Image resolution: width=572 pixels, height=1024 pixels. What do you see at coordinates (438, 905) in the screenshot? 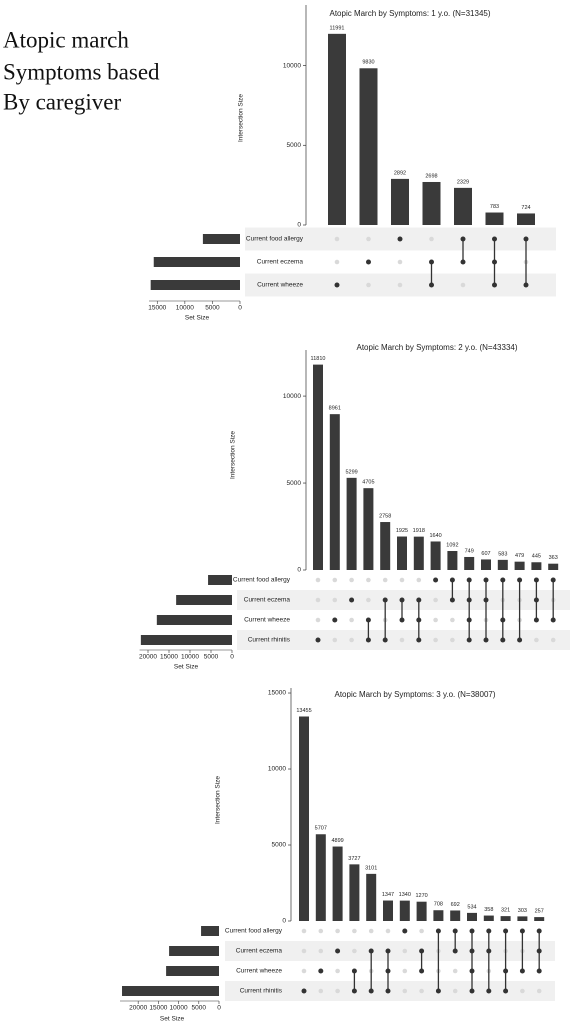
I see `value-label: 708` at bounding box center [438, 905].